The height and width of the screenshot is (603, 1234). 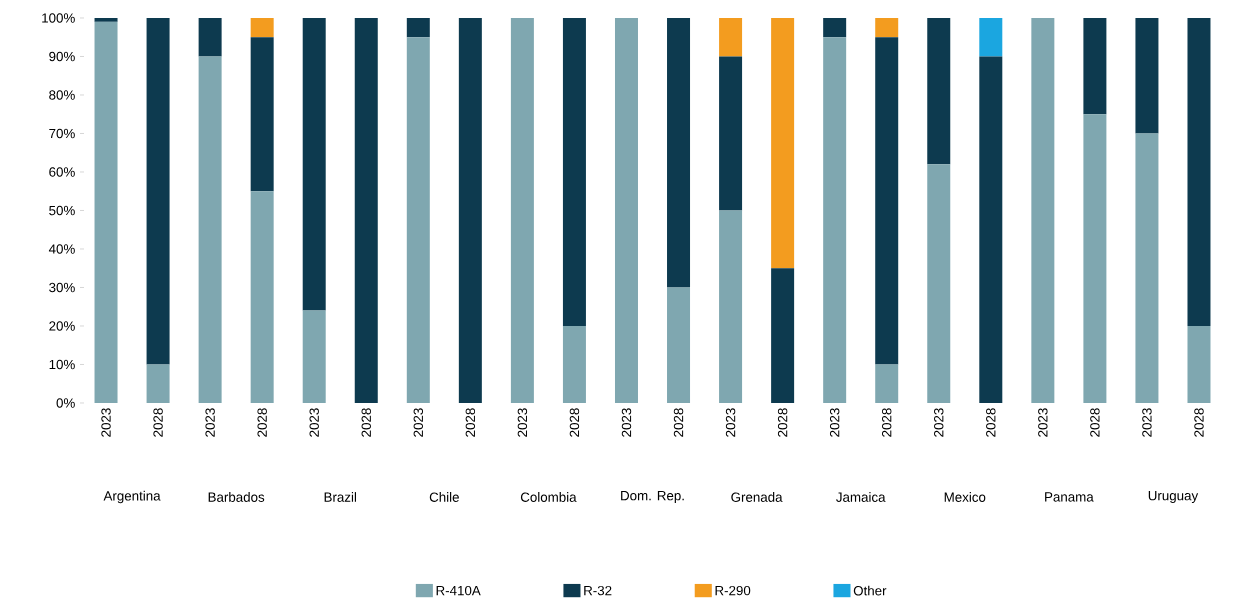 What do you see at coordinates (62, 56) in the screenshot?
I see `y-tick-label: 90%` at bounding box center [62, 56].